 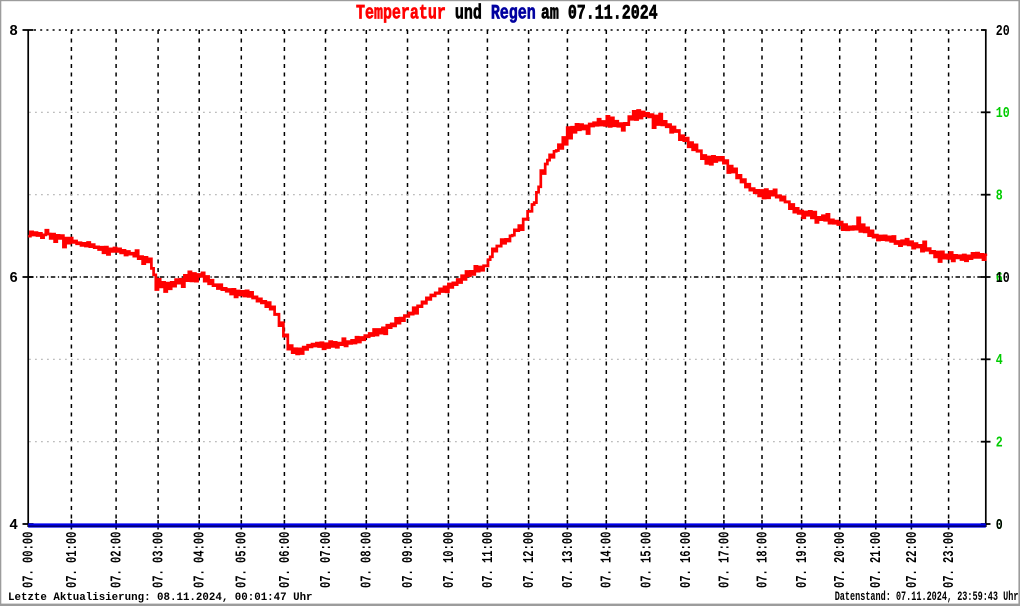 I want to click on svg-text: 07. 22:00, so click(x=911, y=560).